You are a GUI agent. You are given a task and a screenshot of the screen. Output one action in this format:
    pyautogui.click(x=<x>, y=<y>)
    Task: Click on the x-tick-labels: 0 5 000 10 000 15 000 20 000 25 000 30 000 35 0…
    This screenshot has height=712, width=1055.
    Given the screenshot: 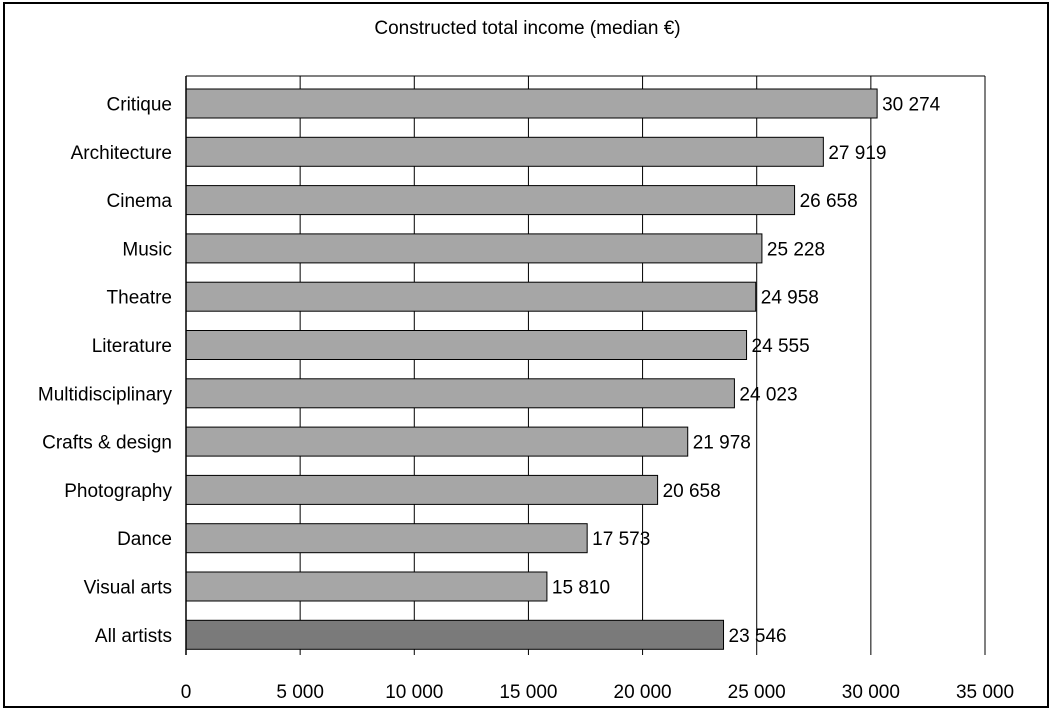 What is the action you would take?
    pyautogui.click(x=597, y=692)
    